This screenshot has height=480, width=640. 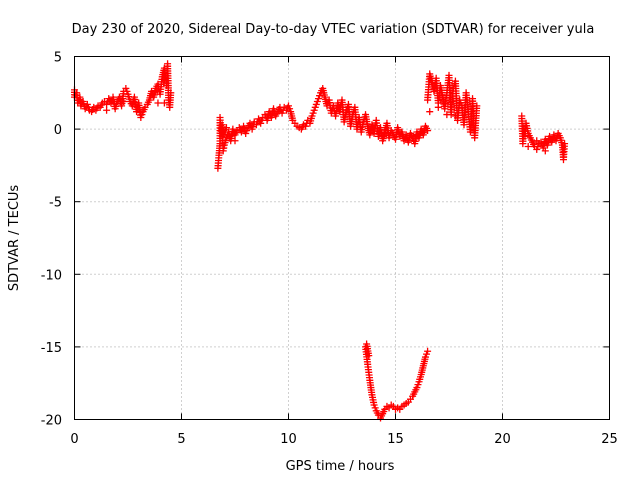 I want to click on y-tick-label: 0, so click(x=58, y=130).